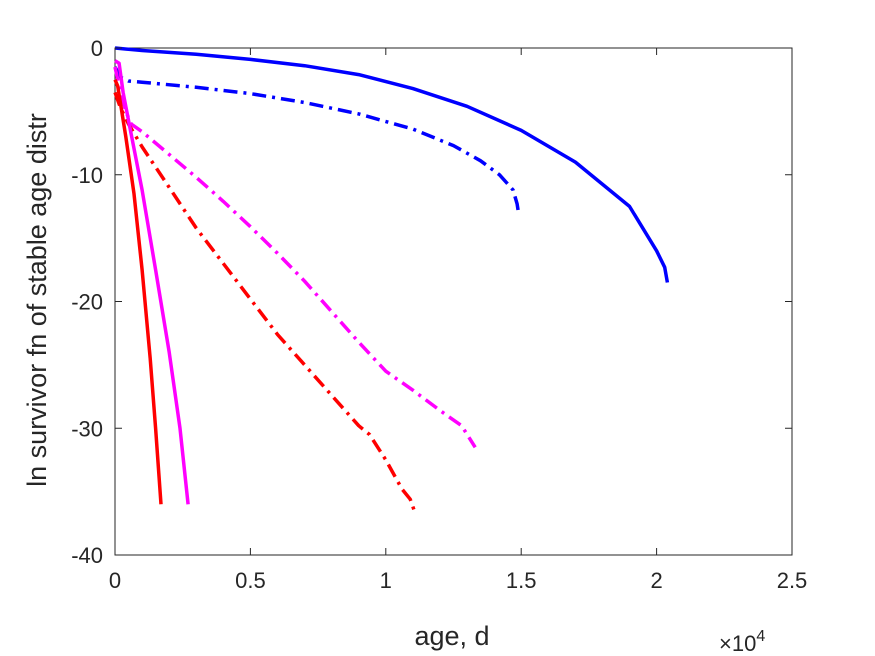 Image resolution: width=875 pixels, height=656 pixels. I want to click on x-tick-label: 2, so click(656, 580).